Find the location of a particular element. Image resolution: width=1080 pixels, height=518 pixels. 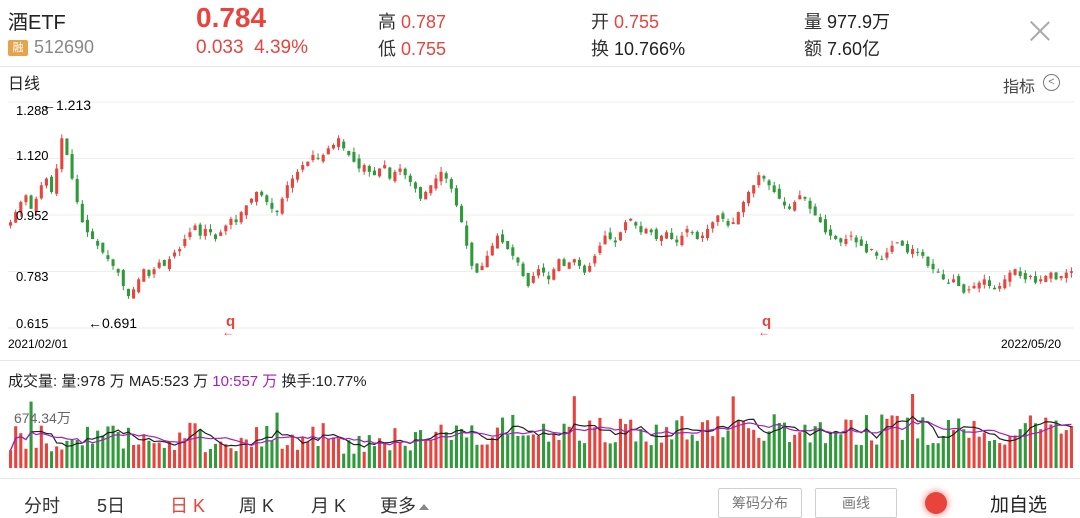

last-price: 0.784 is located at coordinates (231, 17).